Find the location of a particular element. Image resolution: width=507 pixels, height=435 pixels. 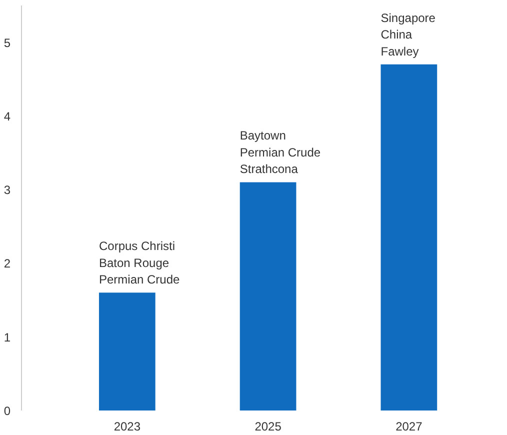

y-tick-label: 2 is located at coordinates (7, 263).